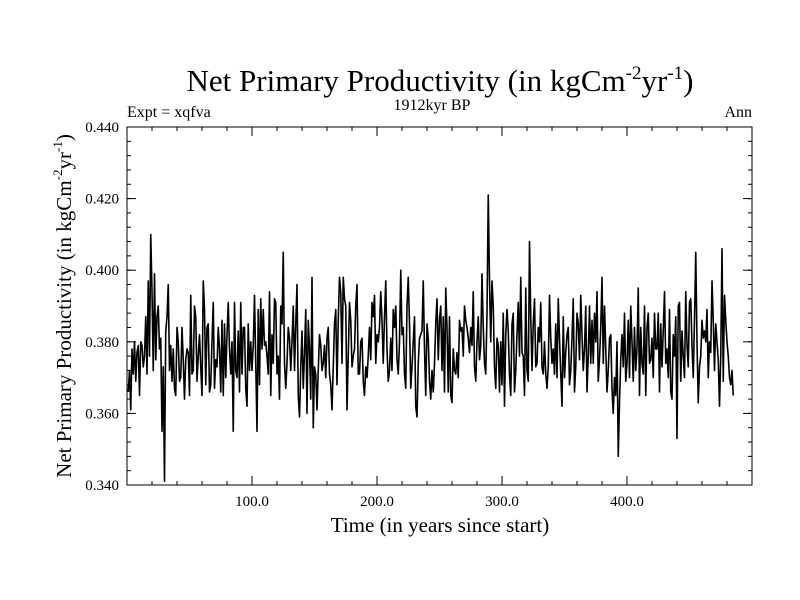  I want to click on y-tick-label: 0.420, so click(102, 200).